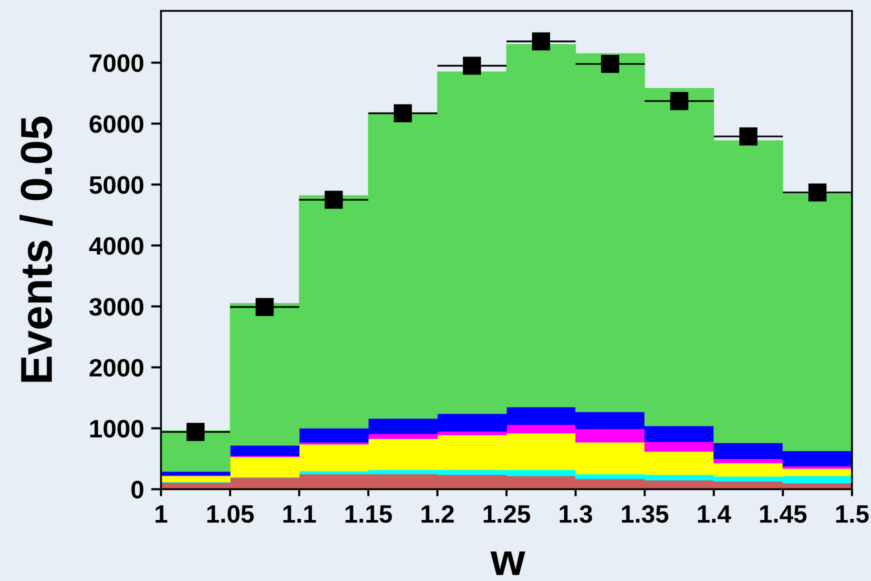  I want to click on x-tick-label: 1.25, so click(507, 514).